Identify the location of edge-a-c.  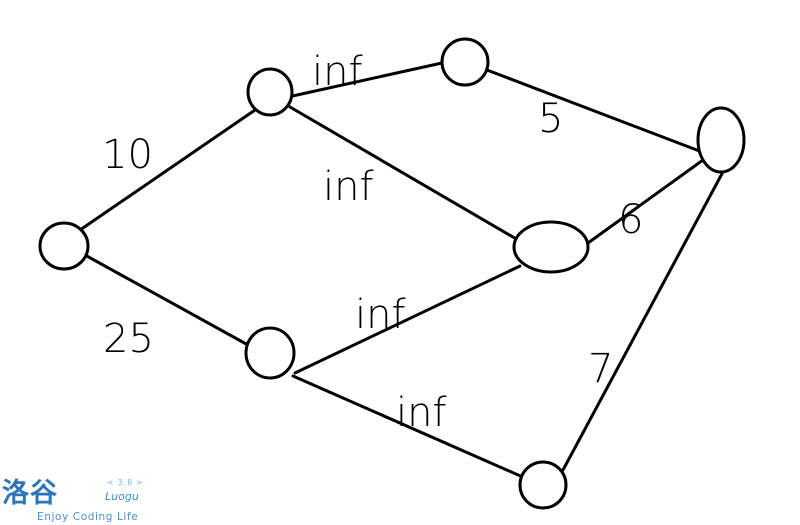
(365, 80).